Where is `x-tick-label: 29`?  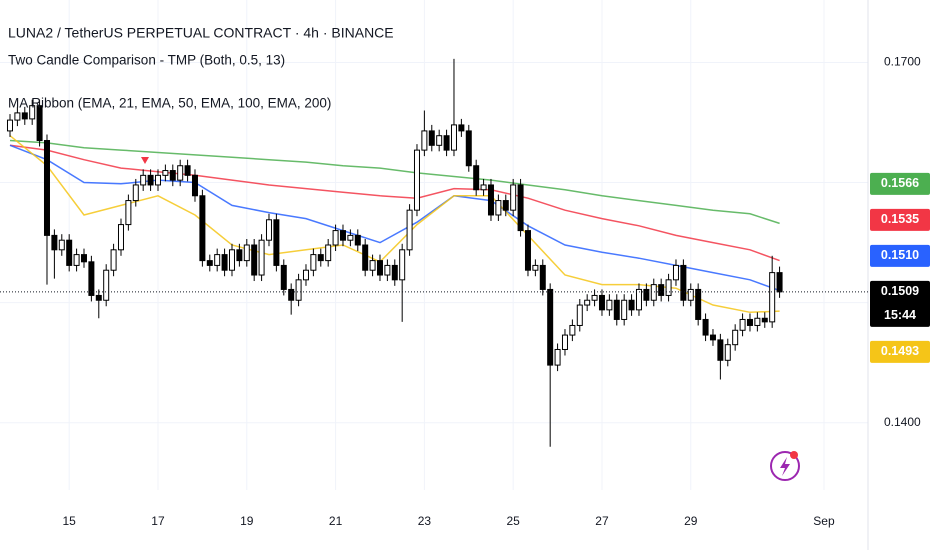
x-tick-label: 29 is located at coordinates (691, 521).